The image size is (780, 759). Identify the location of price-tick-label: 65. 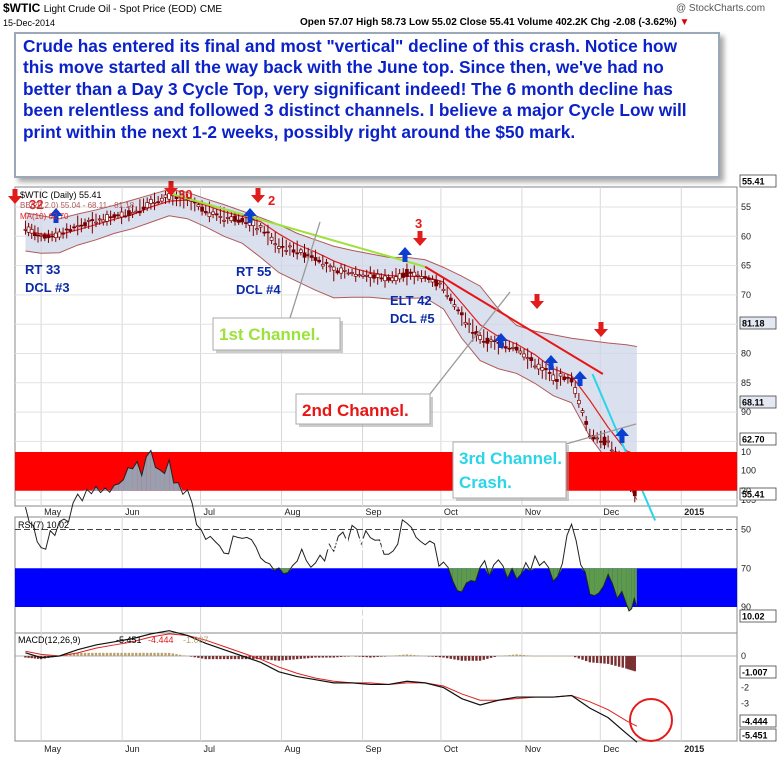
(746, 266).